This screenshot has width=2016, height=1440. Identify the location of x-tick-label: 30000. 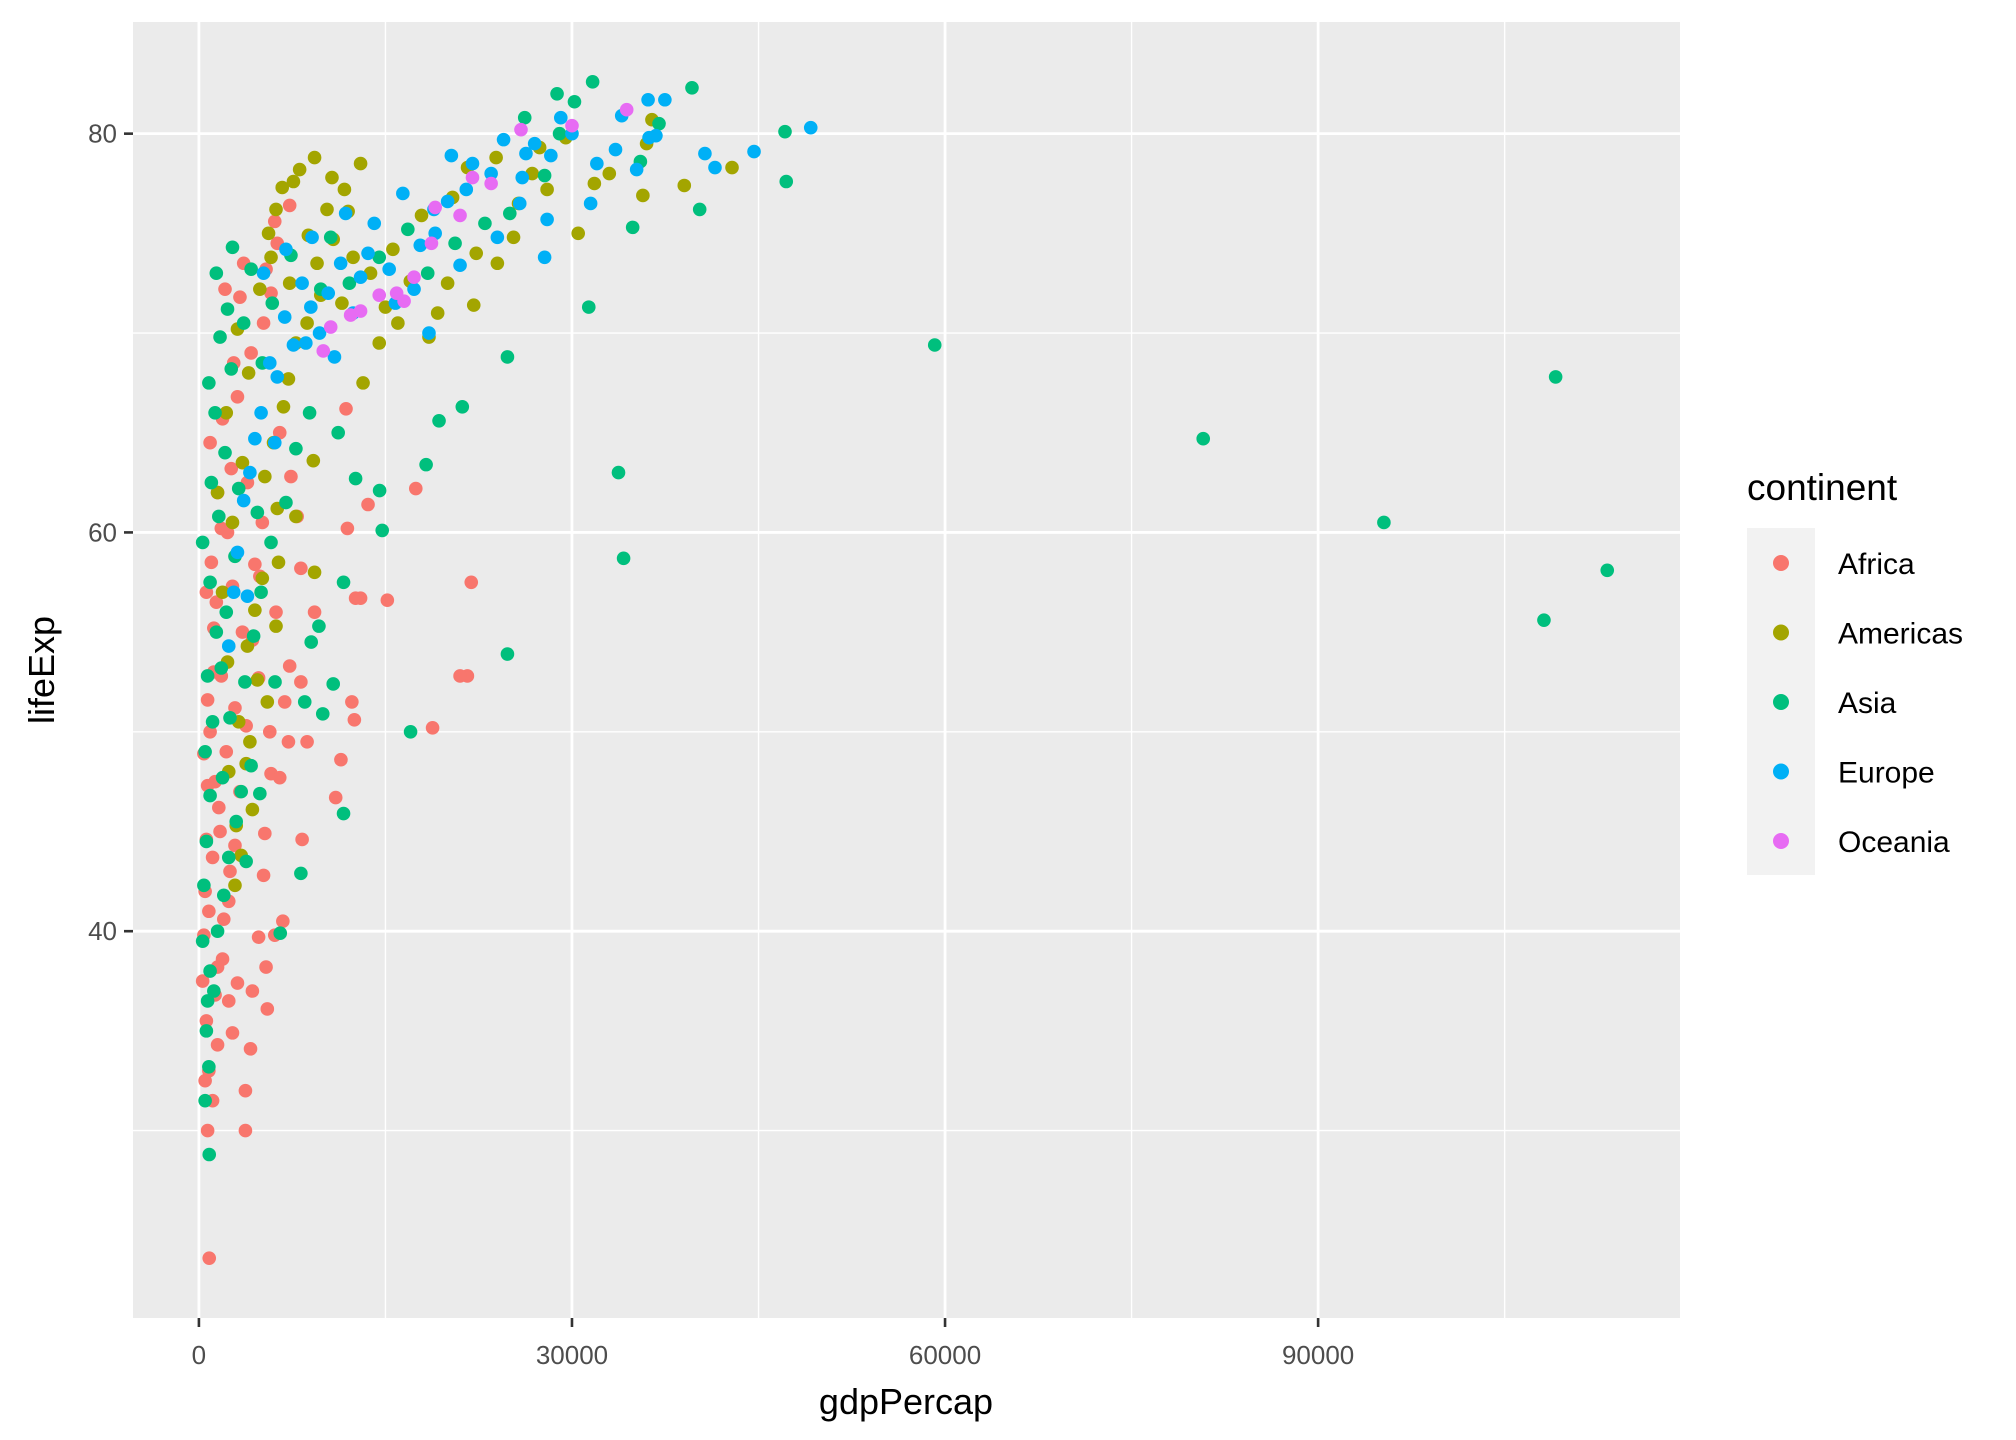
(572, 1355).